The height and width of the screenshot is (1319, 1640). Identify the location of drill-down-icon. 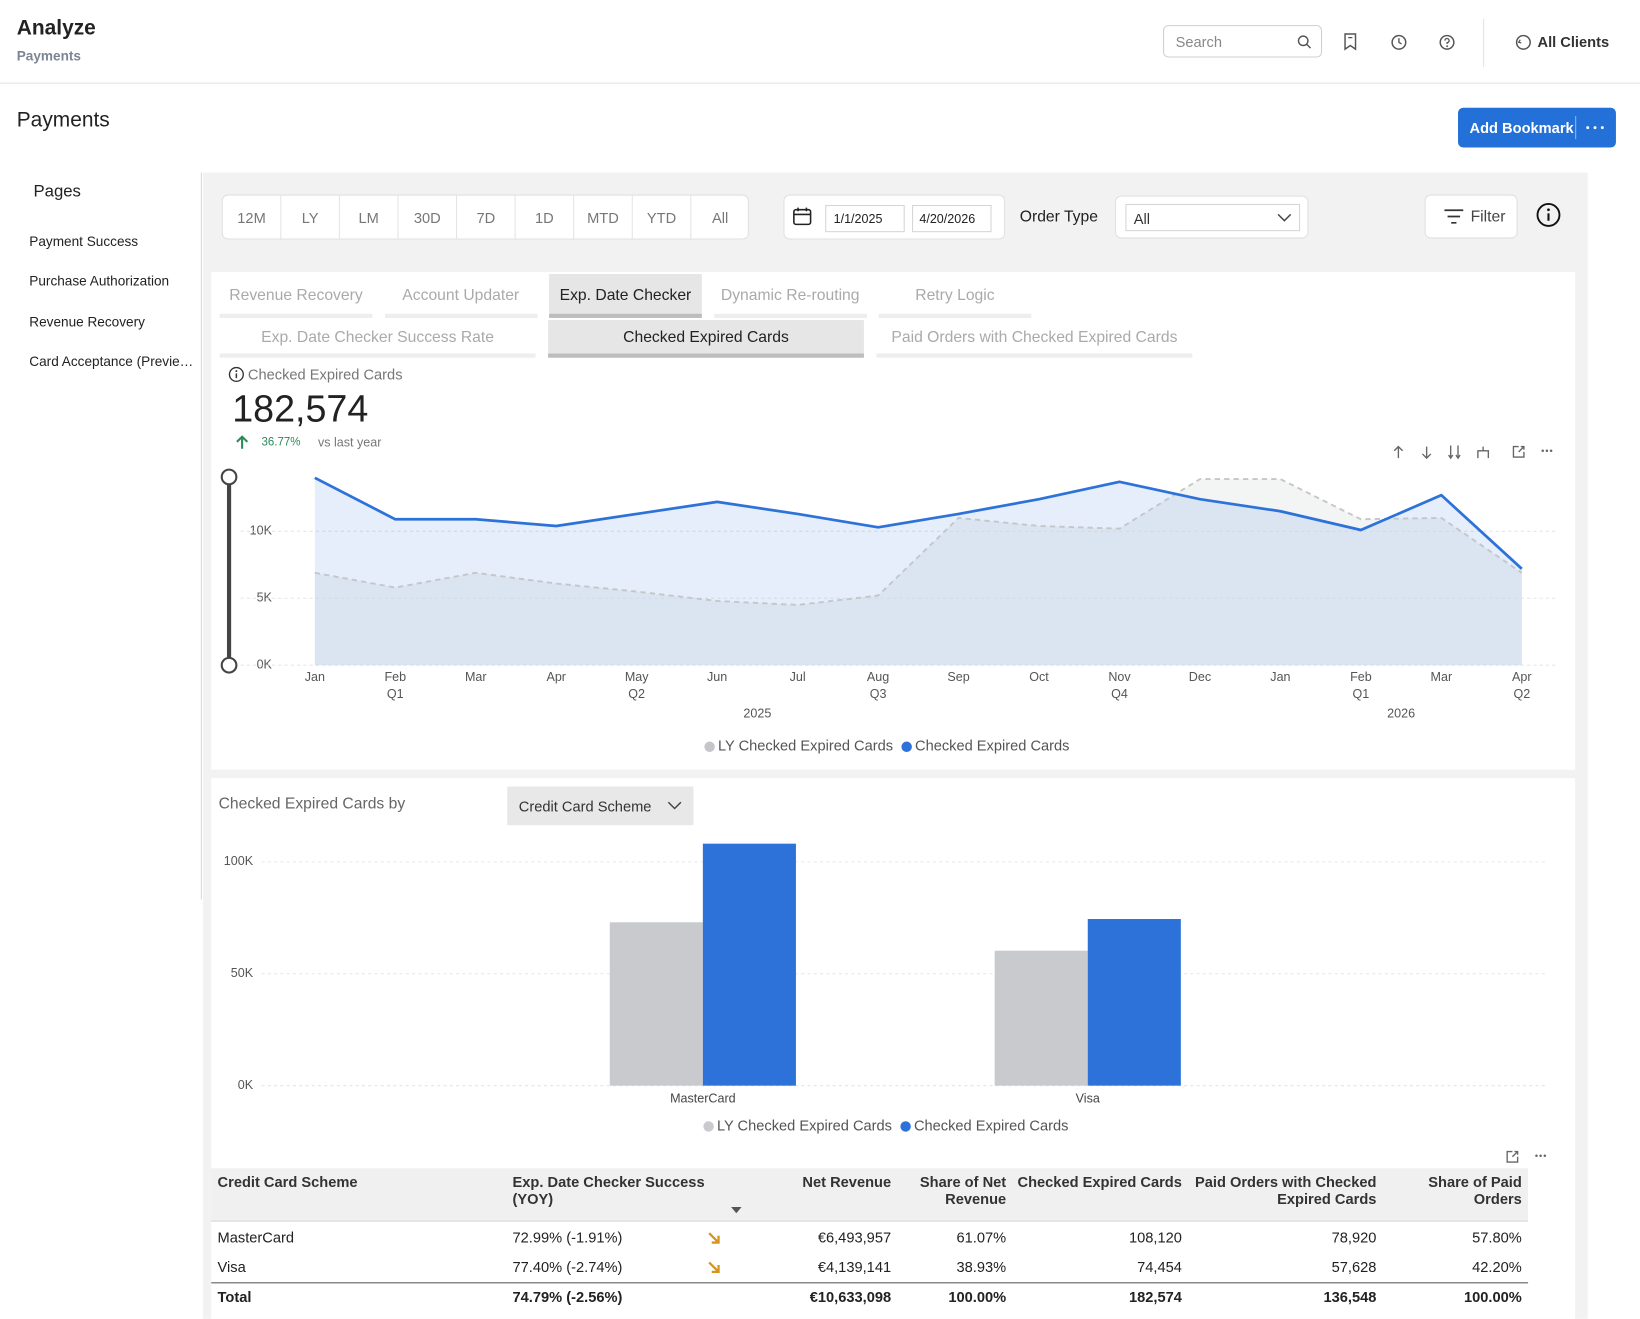
(1426, 453).